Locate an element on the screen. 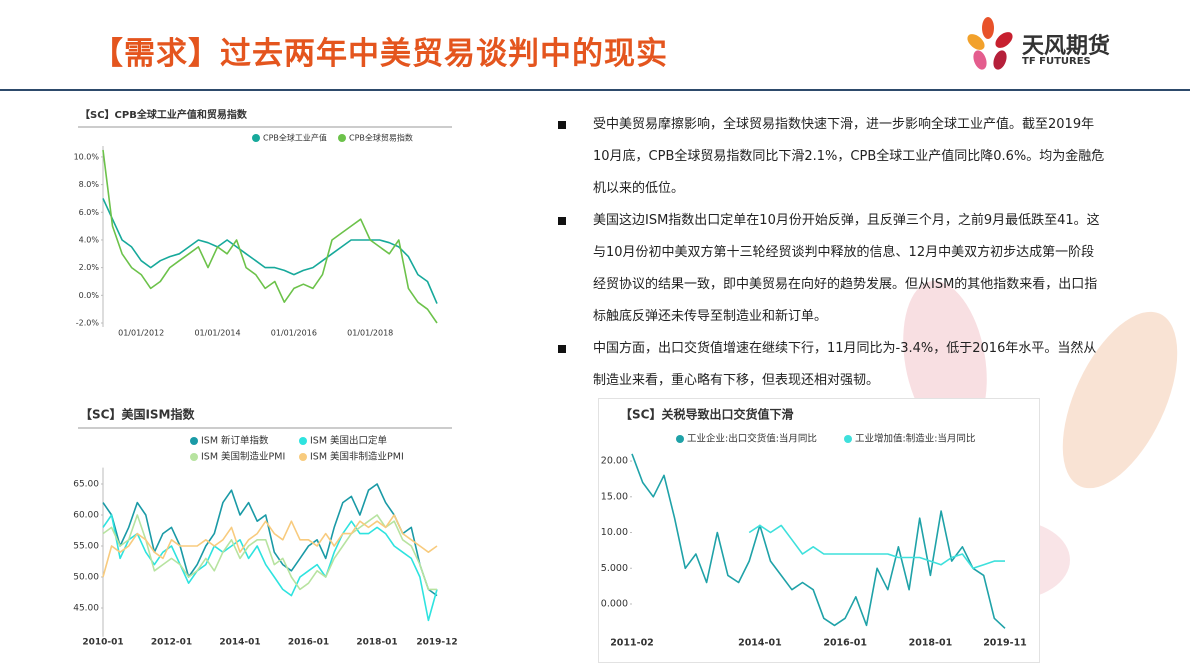 Image resolution: width=1190 pixels, height=669 pixels. x-tick-label: 2010-01 is located at coordinates (102, 643).